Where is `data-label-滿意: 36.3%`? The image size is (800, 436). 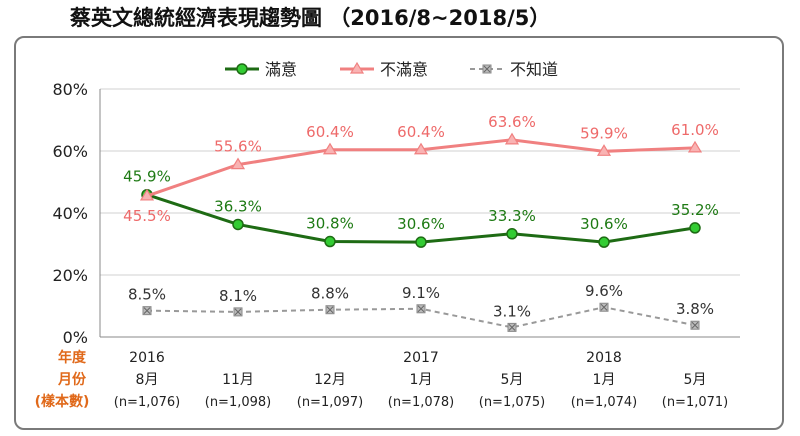
data-label-滿意: 36.3% is located at coordinates (238, 206).